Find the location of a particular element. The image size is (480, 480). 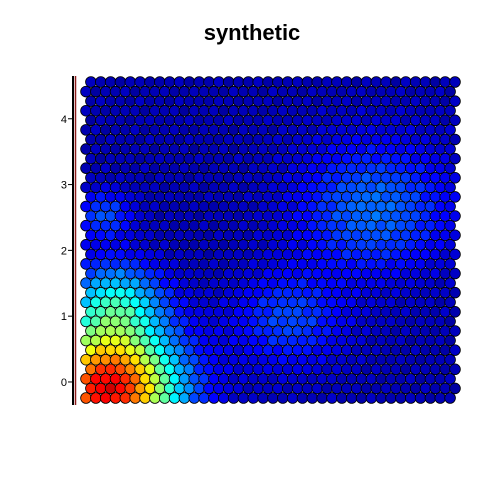

y-tick-label: 1 is located at coordinates (64, 317).